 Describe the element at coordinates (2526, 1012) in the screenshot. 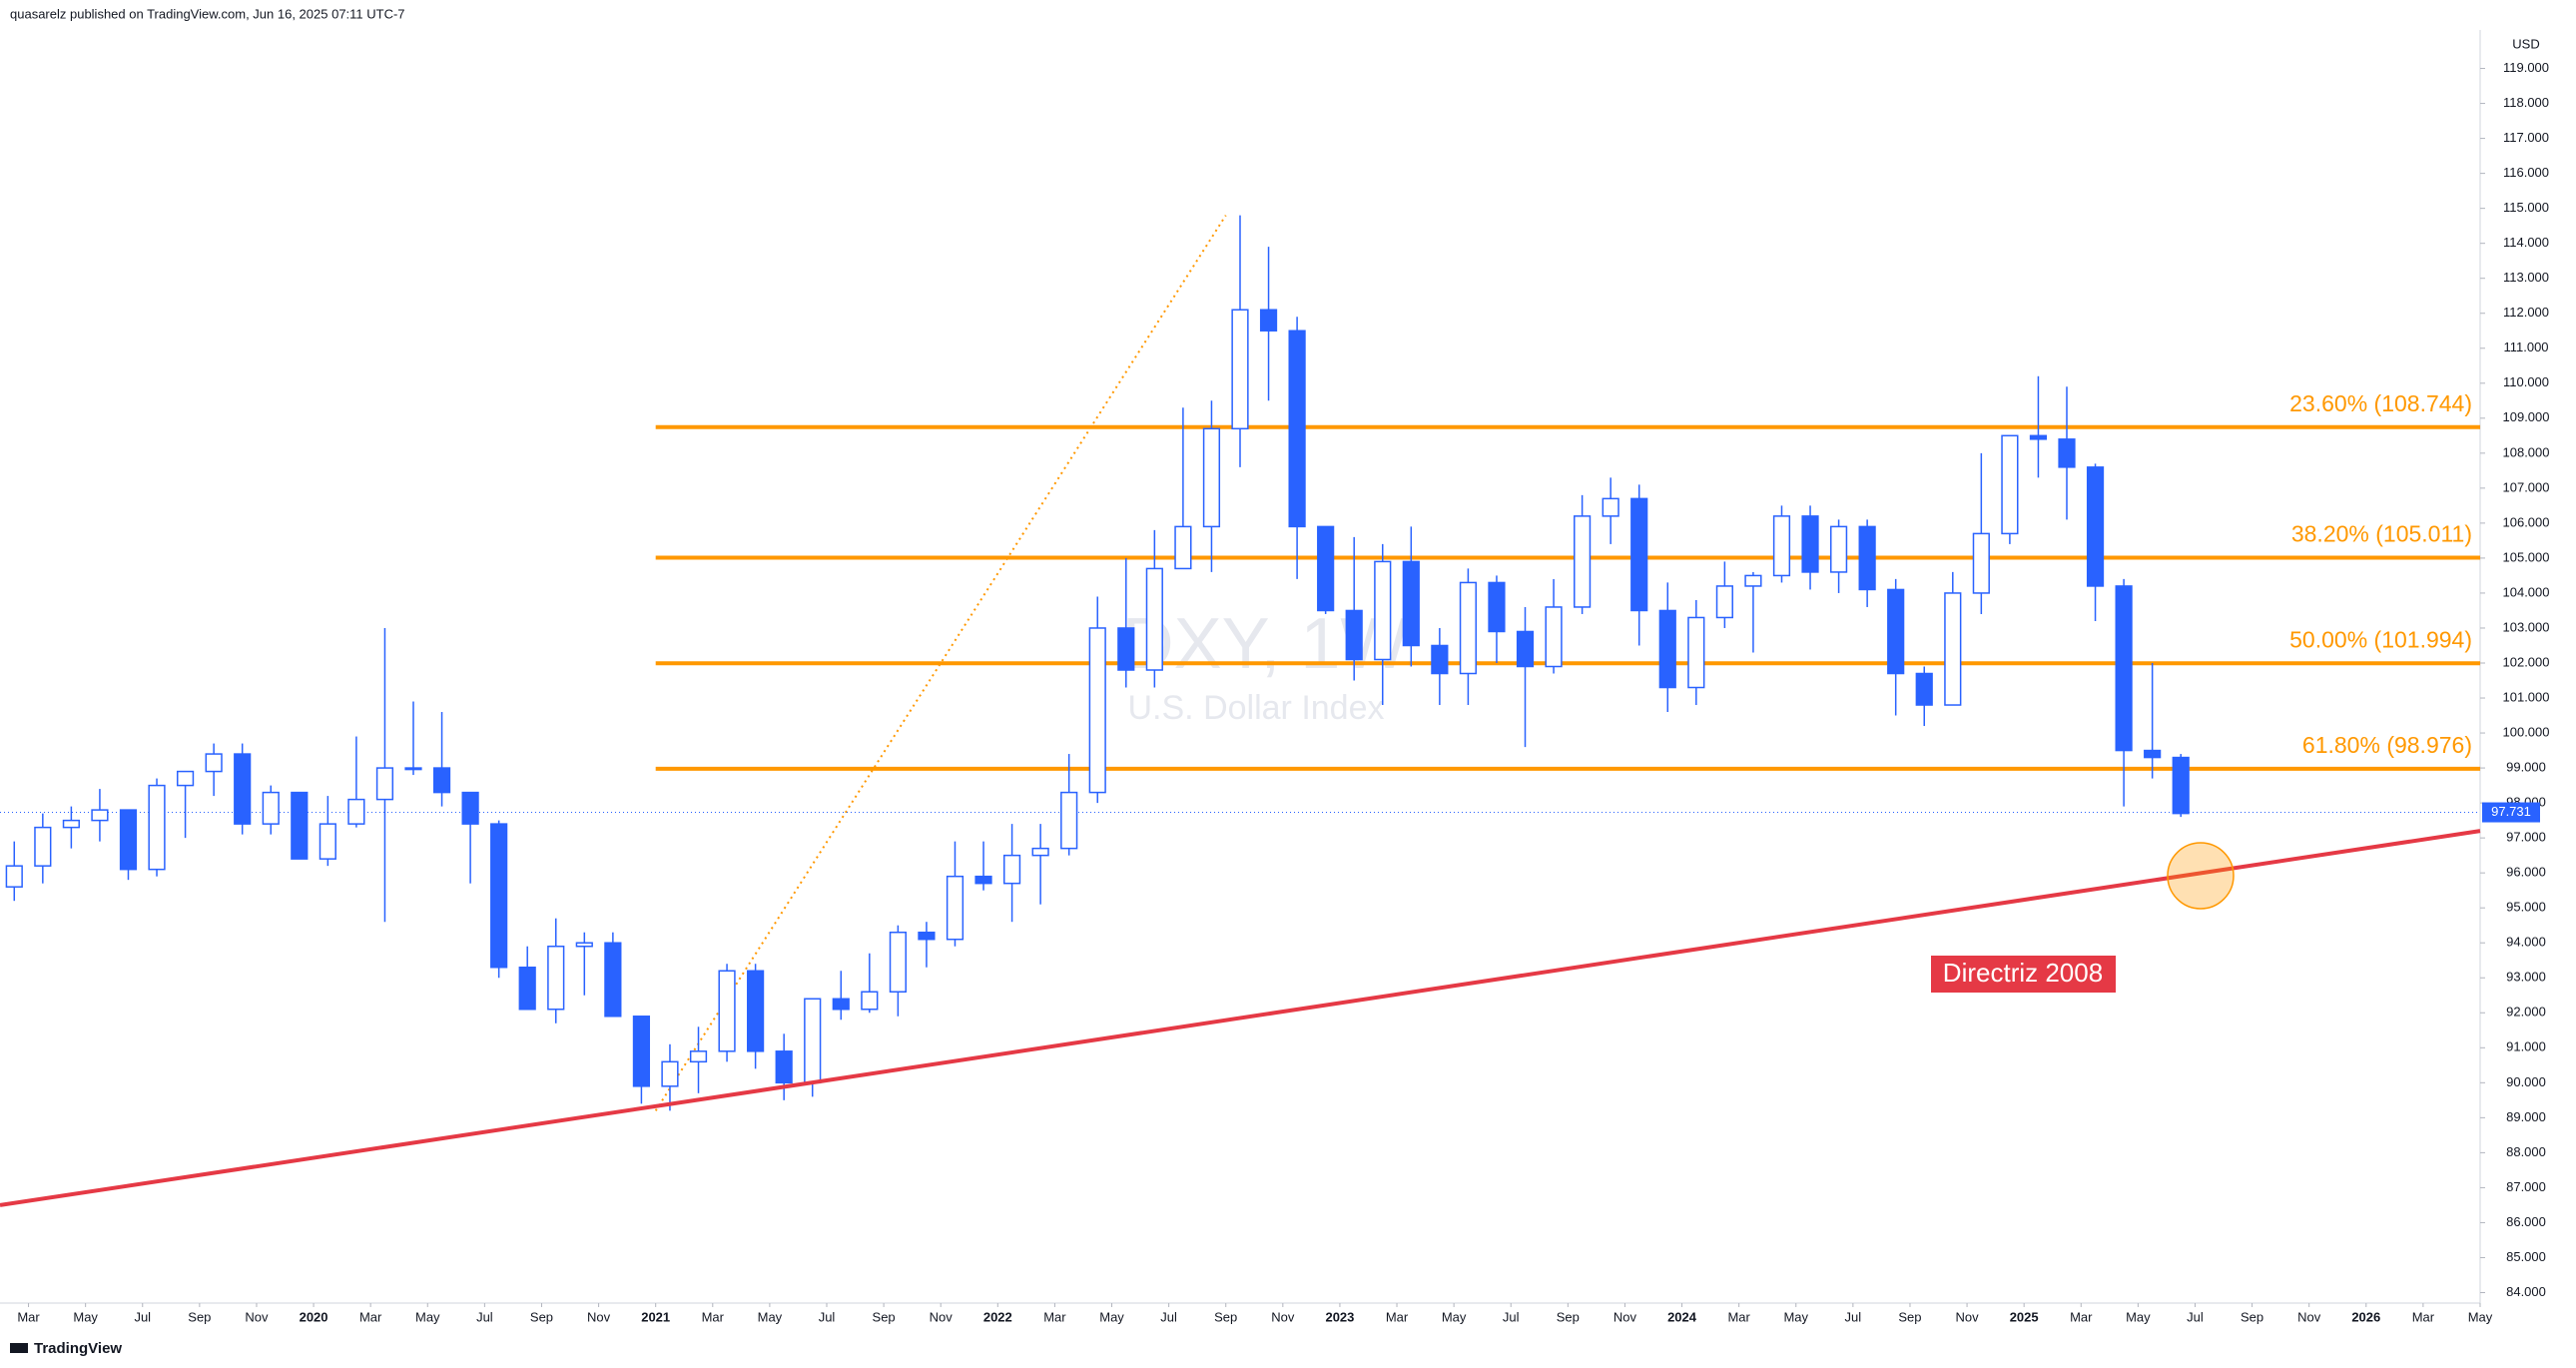

I see `y-tick-label: 92.000` at that location.